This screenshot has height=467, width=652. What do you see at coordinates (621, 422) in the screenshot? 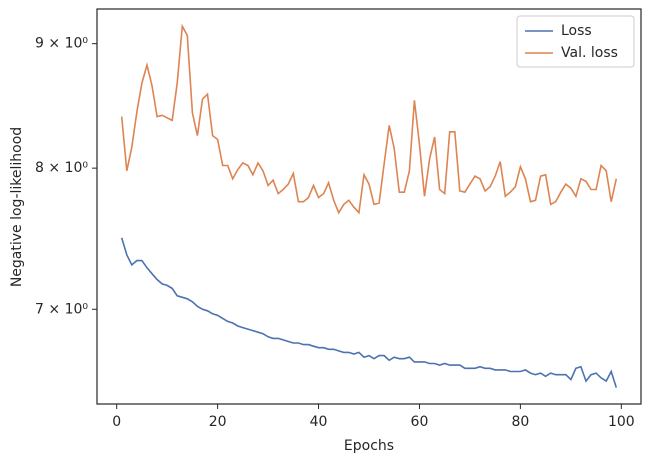
I see `x-tick-label: 100` at bounding box center [621, 422].